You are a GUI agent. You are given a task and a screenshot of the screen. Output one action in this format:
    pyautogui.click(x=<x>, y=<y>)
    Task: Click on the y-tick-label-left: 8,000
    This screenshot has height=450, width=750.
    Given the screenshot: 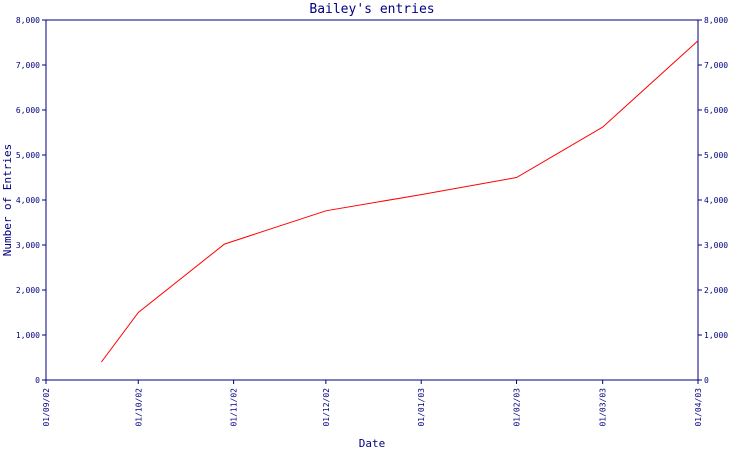 What is the action you would take?
    pyautogui.click(x=28, y=20)
    